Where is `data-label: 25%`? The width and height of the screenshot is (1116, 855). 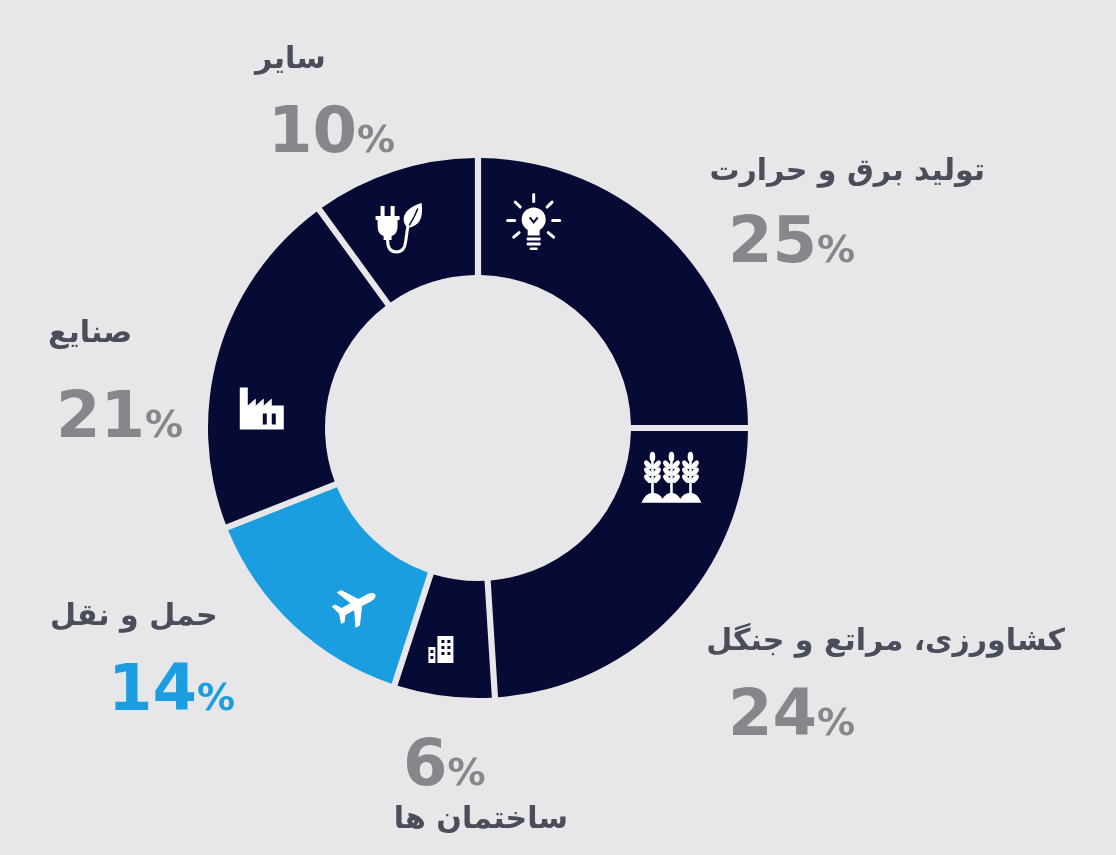 data-label: 25% is located at coordinates (792, 240).